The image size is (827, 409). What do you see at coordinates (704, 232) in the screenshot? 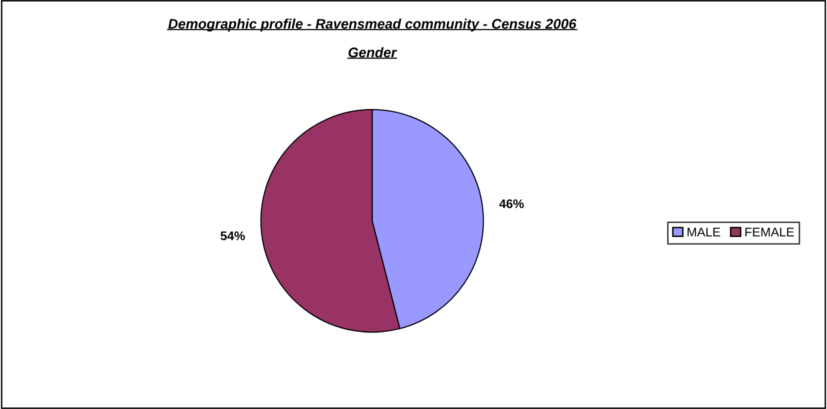
I see `legend-label: MALE` at bounding box center [704, 232].